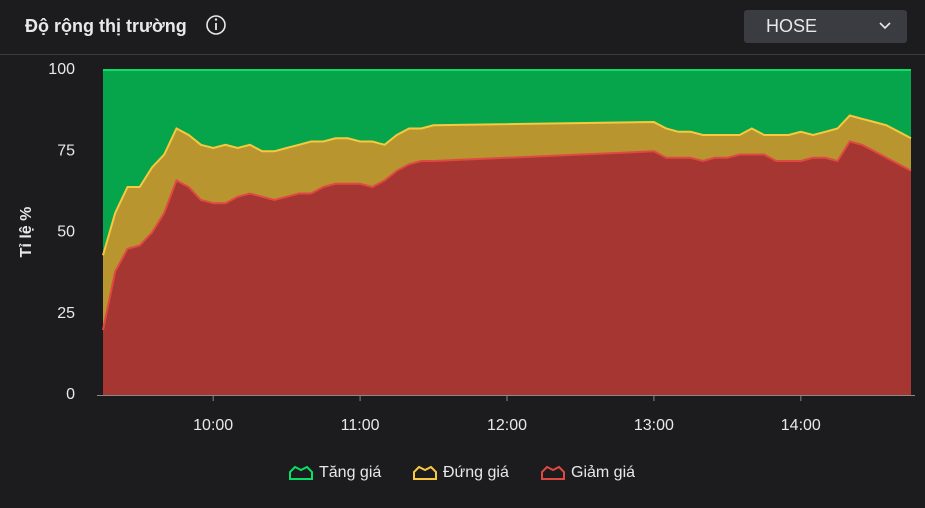  I want to click on widget-title: Độ rộng thị trường, so click(106, 26).